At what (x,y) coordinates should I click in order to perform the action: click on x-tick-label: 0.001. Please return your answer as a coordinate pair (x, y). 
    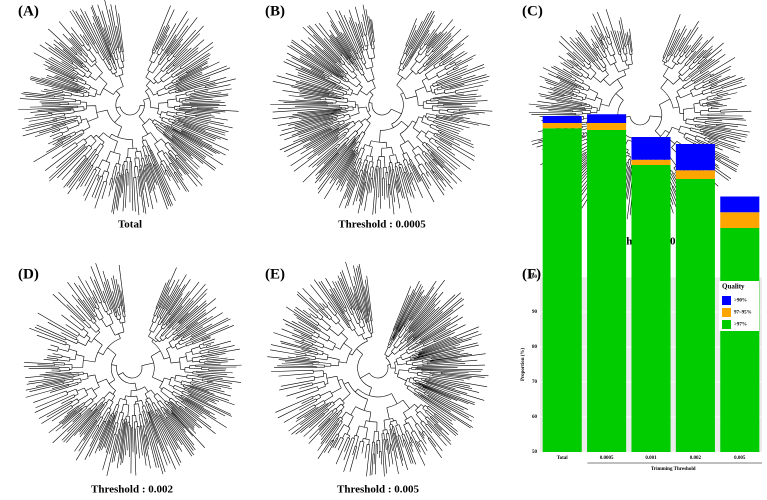
    Looking at the image, I should click on (651, 458).